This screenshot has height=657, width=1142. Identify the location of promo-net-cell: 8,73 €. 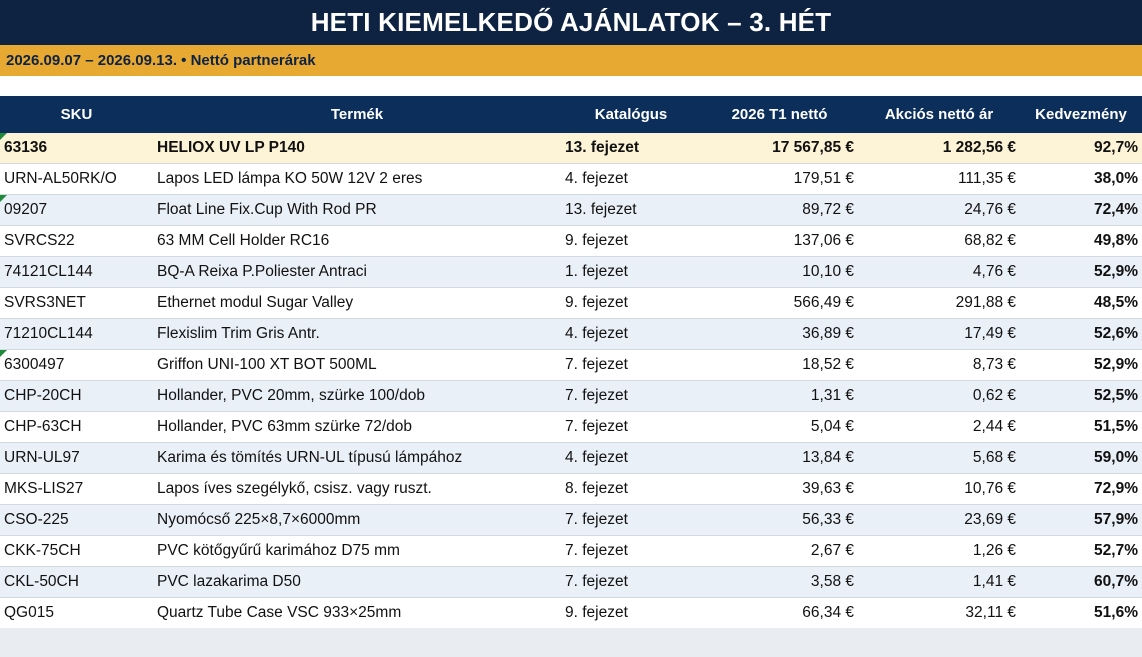
(939, 365).